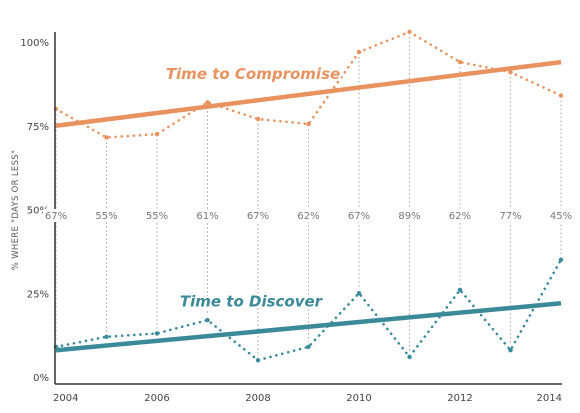  I want to click on x-tick-label: 2006, so click(156, 398).